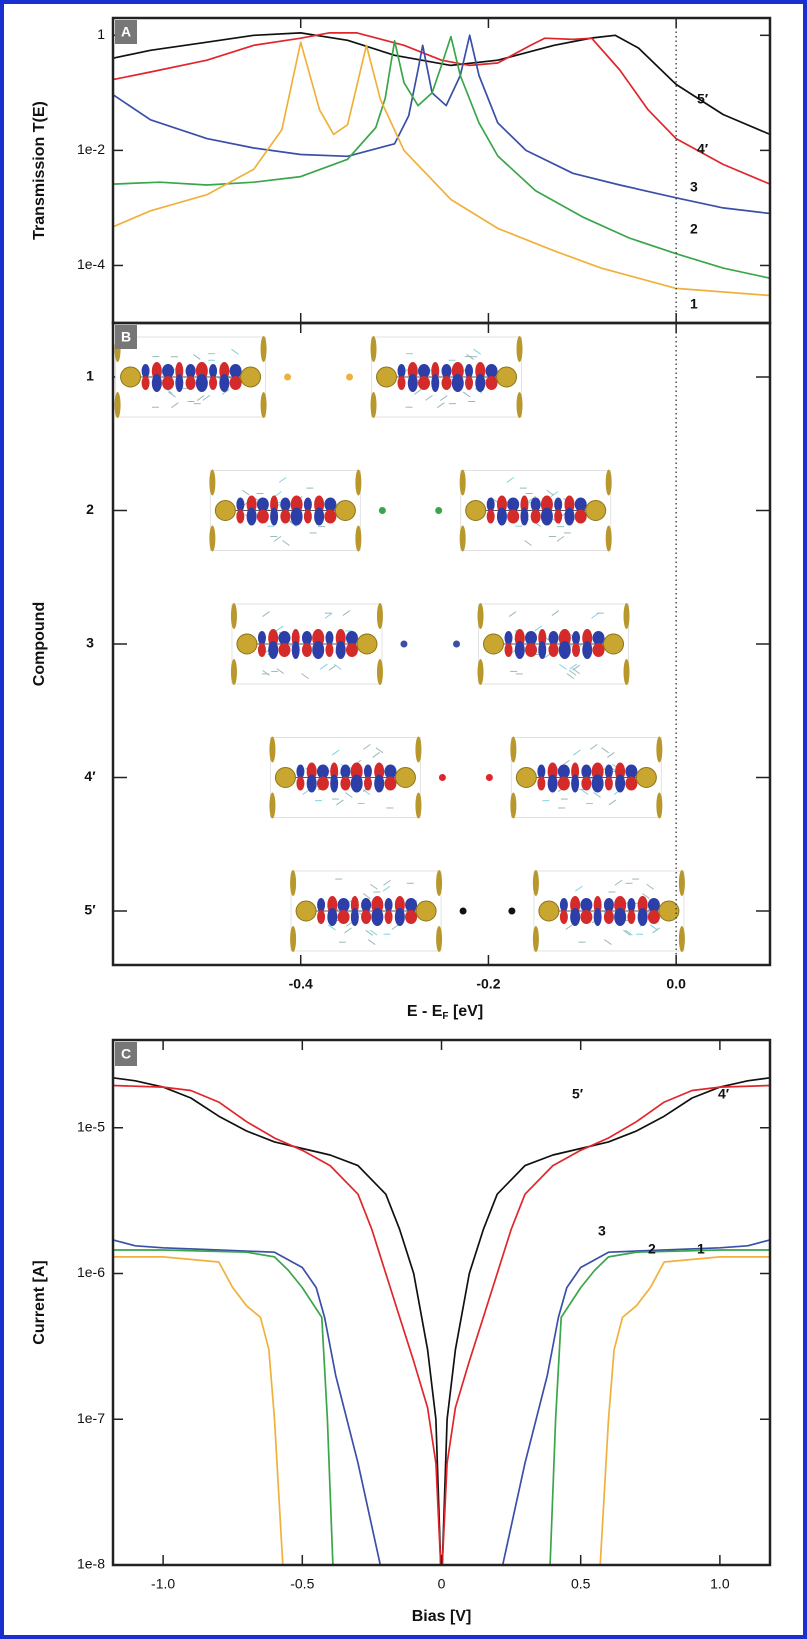 The width and height of the screenshot is (807, 1639). What do you see at coordinates (302, 1584) in the screenshot?
I see `x-tick-label: -0.5` at bounding box center [302, 1584].